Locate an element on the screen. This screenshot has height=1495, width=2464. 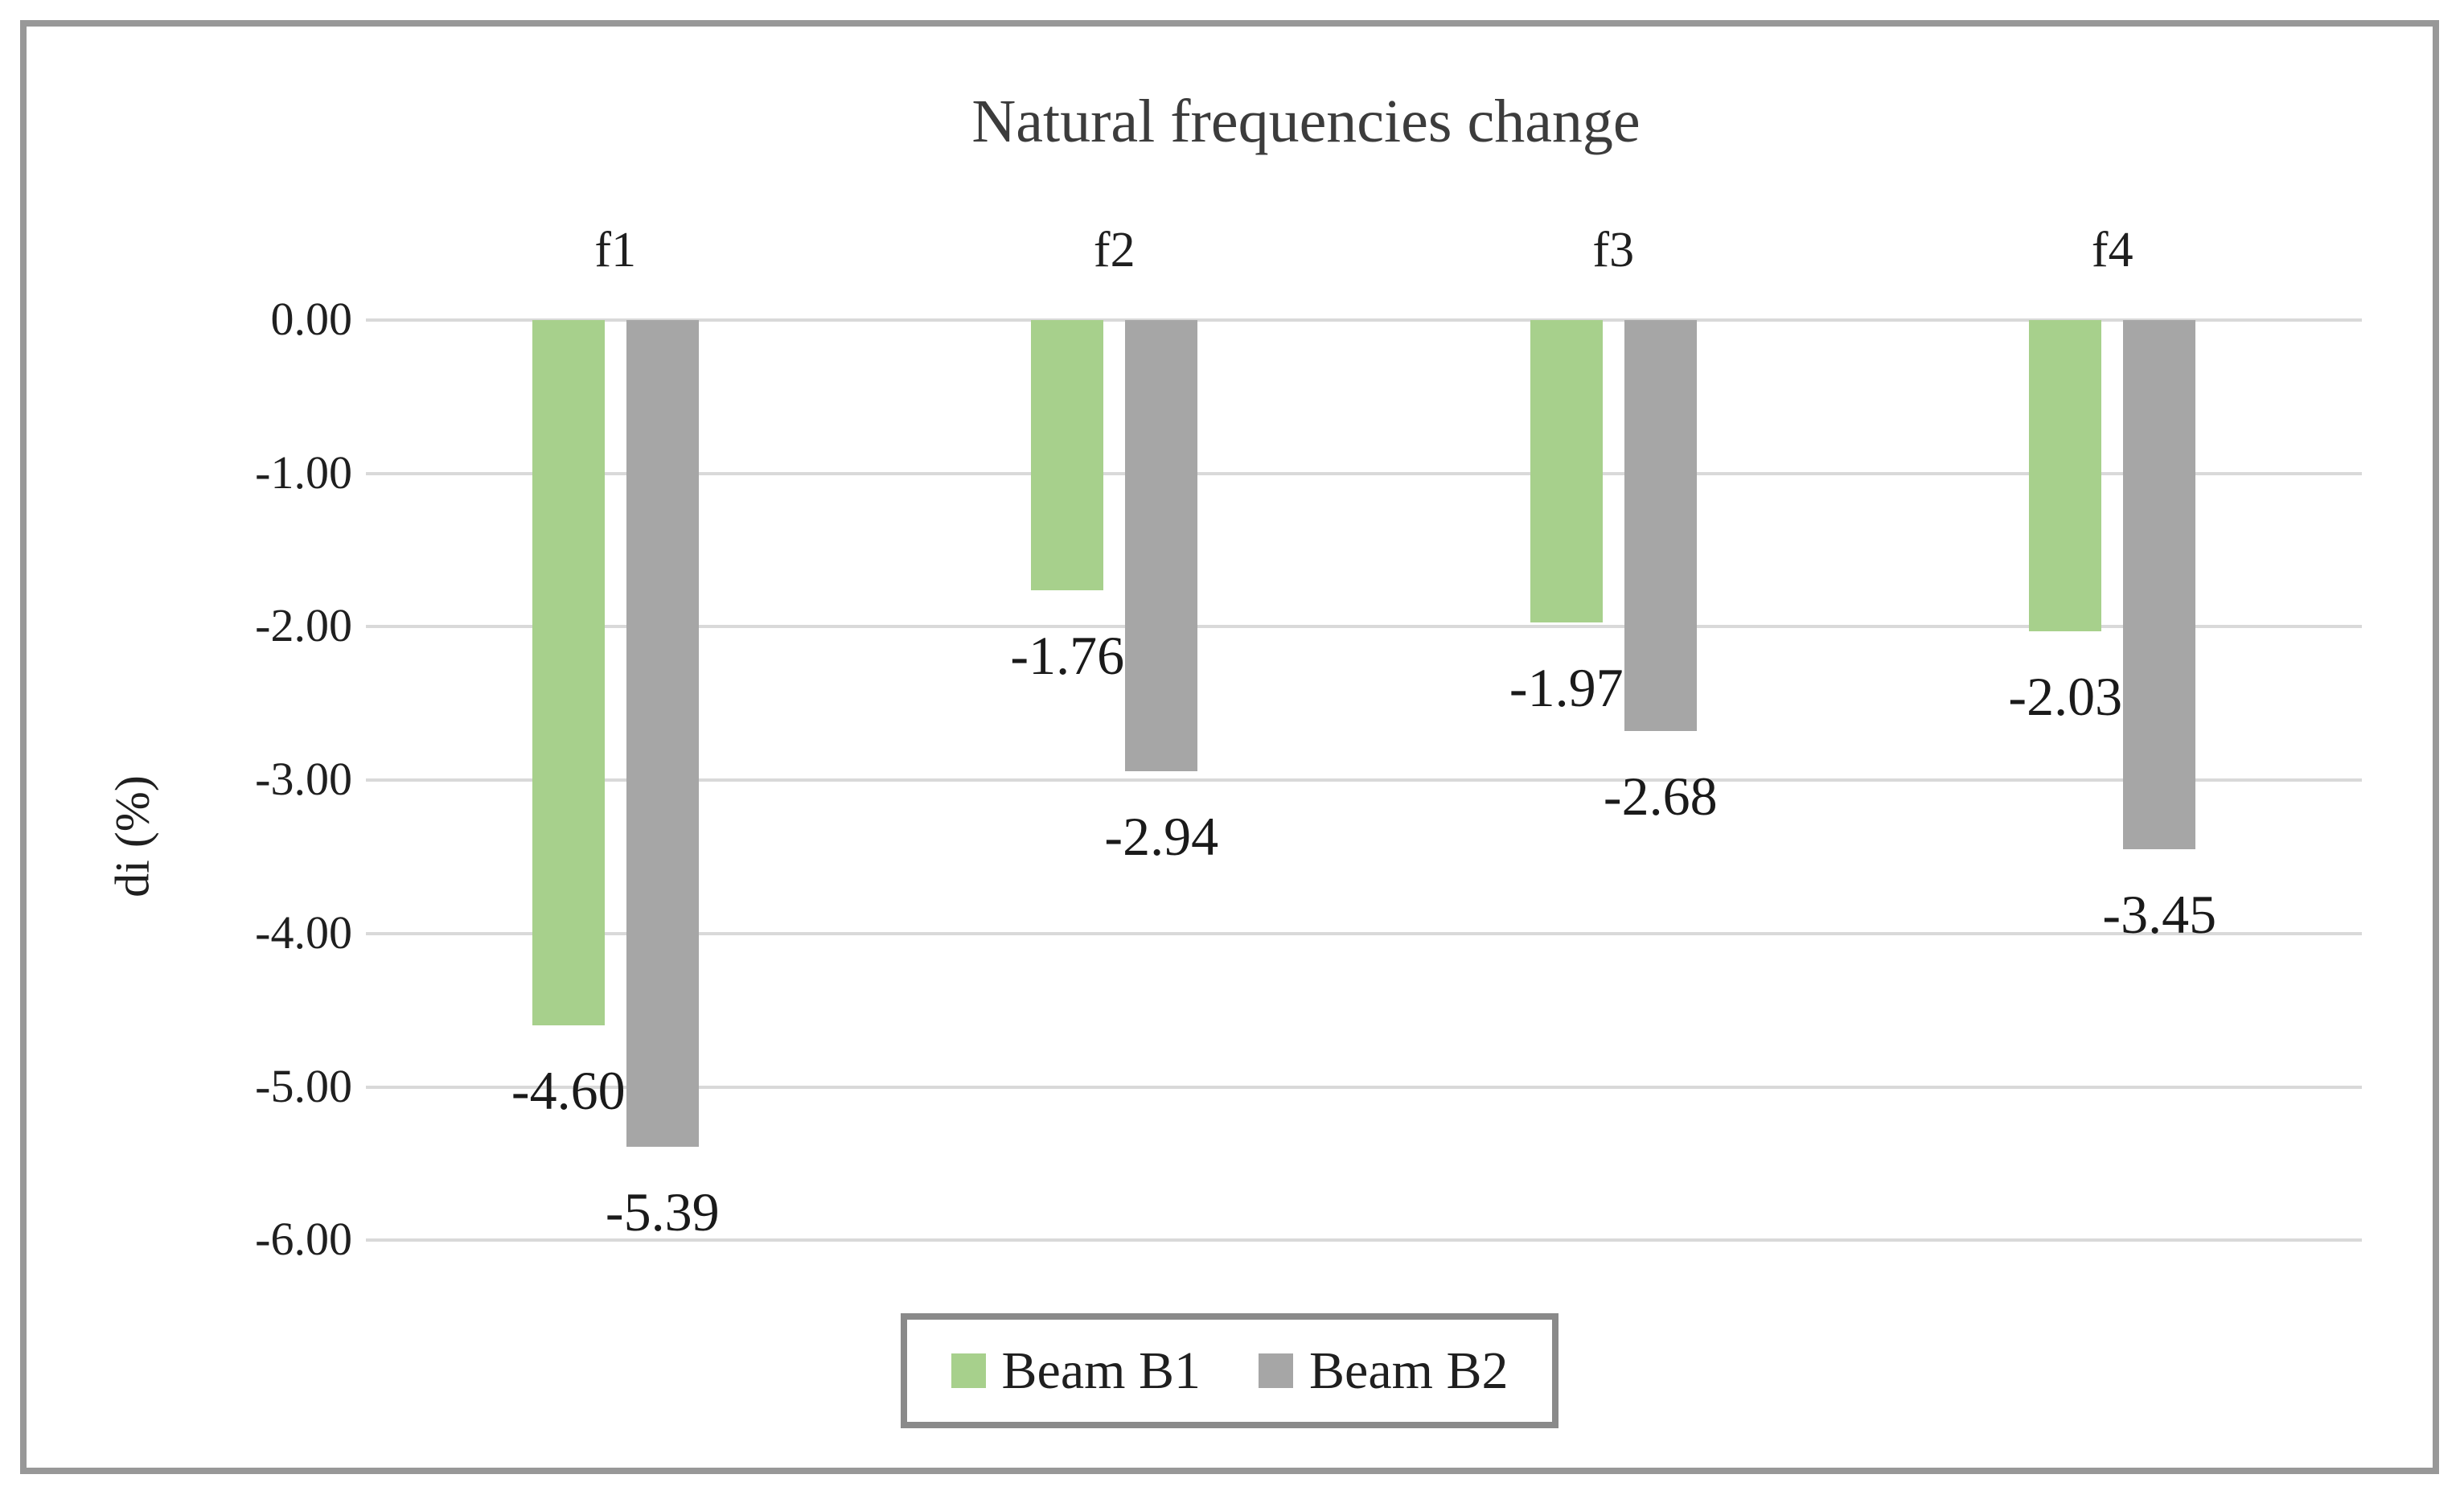
category-label-f2: f2 is located at coordinates (1114, 250).